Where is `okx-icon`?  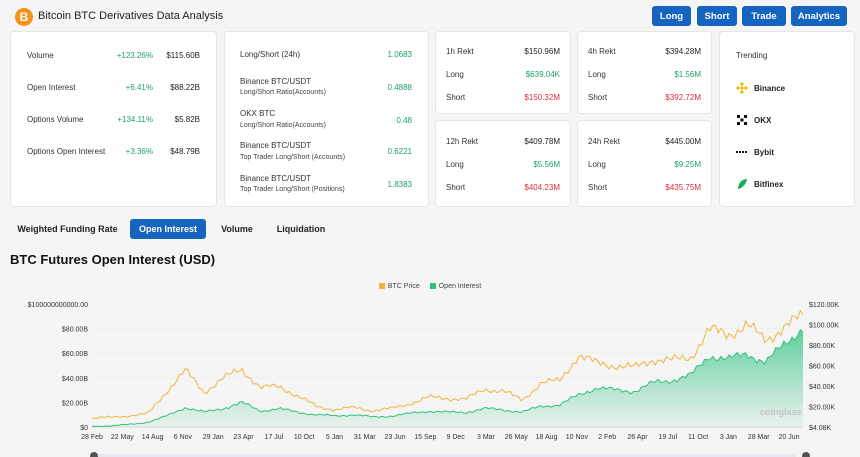
okx-icon is located at coordinates (742, 120).